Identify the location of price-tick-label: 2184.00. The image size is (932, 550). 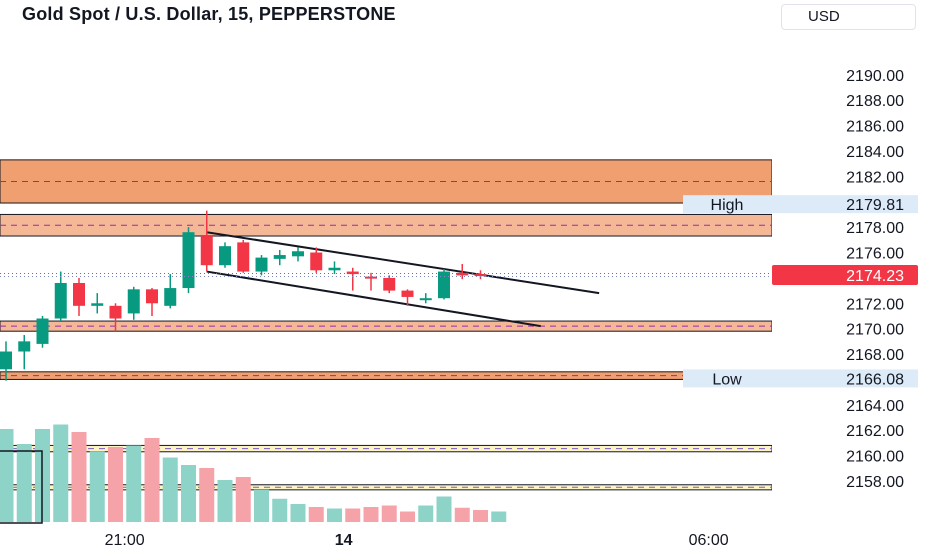
(875, 152).